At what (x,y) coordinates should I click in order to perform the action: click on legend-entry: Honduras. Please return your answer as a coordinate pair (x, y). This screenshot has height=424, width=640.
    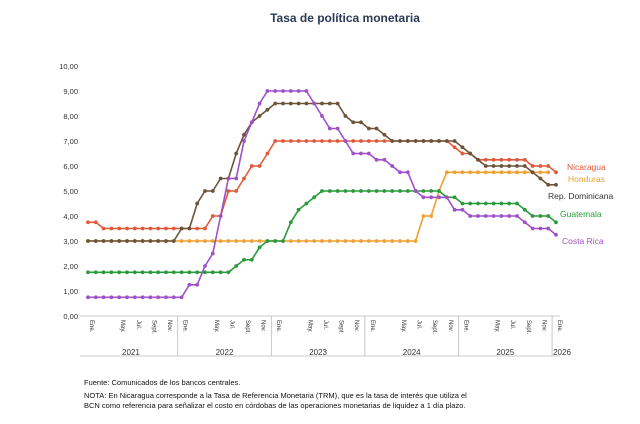
    Looking at the image, I should click on (586, 179).